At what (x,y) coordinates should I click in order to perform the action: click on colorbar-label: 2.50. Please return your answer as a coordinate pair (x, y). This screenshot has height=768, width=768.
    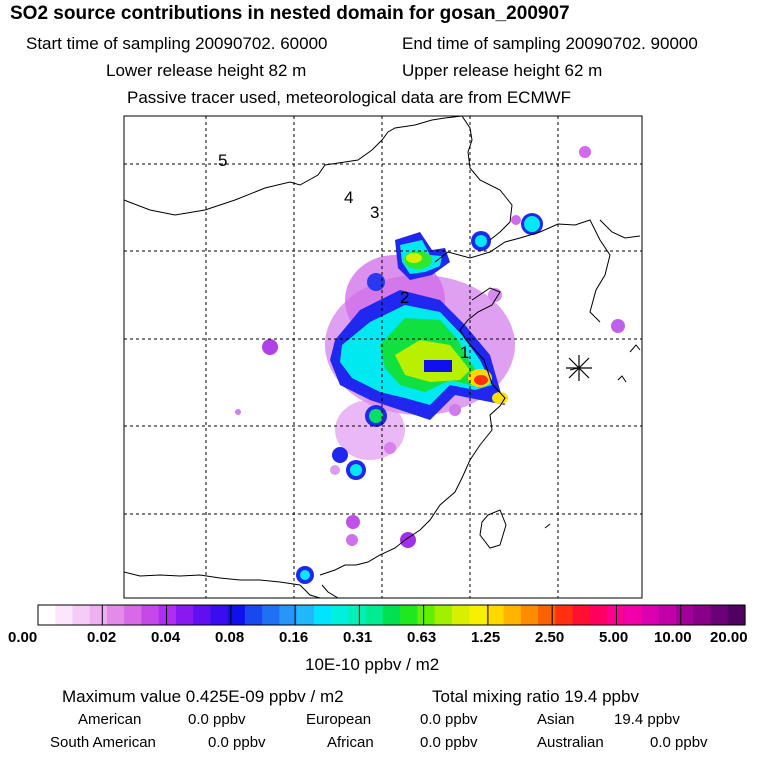
    Looking at the image, I should click on (550, 637).